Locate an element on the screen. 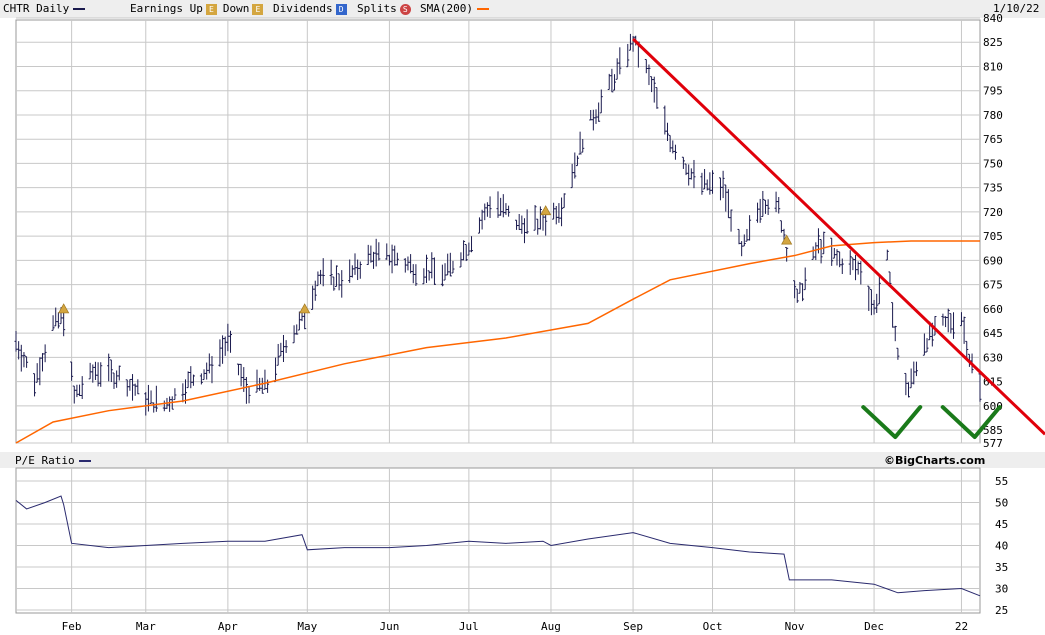 Image resolution: width=1045 pixels, height=635 pixels. bigcharts-credit: ©BigCharts.com is located at coordinates (935, 460).